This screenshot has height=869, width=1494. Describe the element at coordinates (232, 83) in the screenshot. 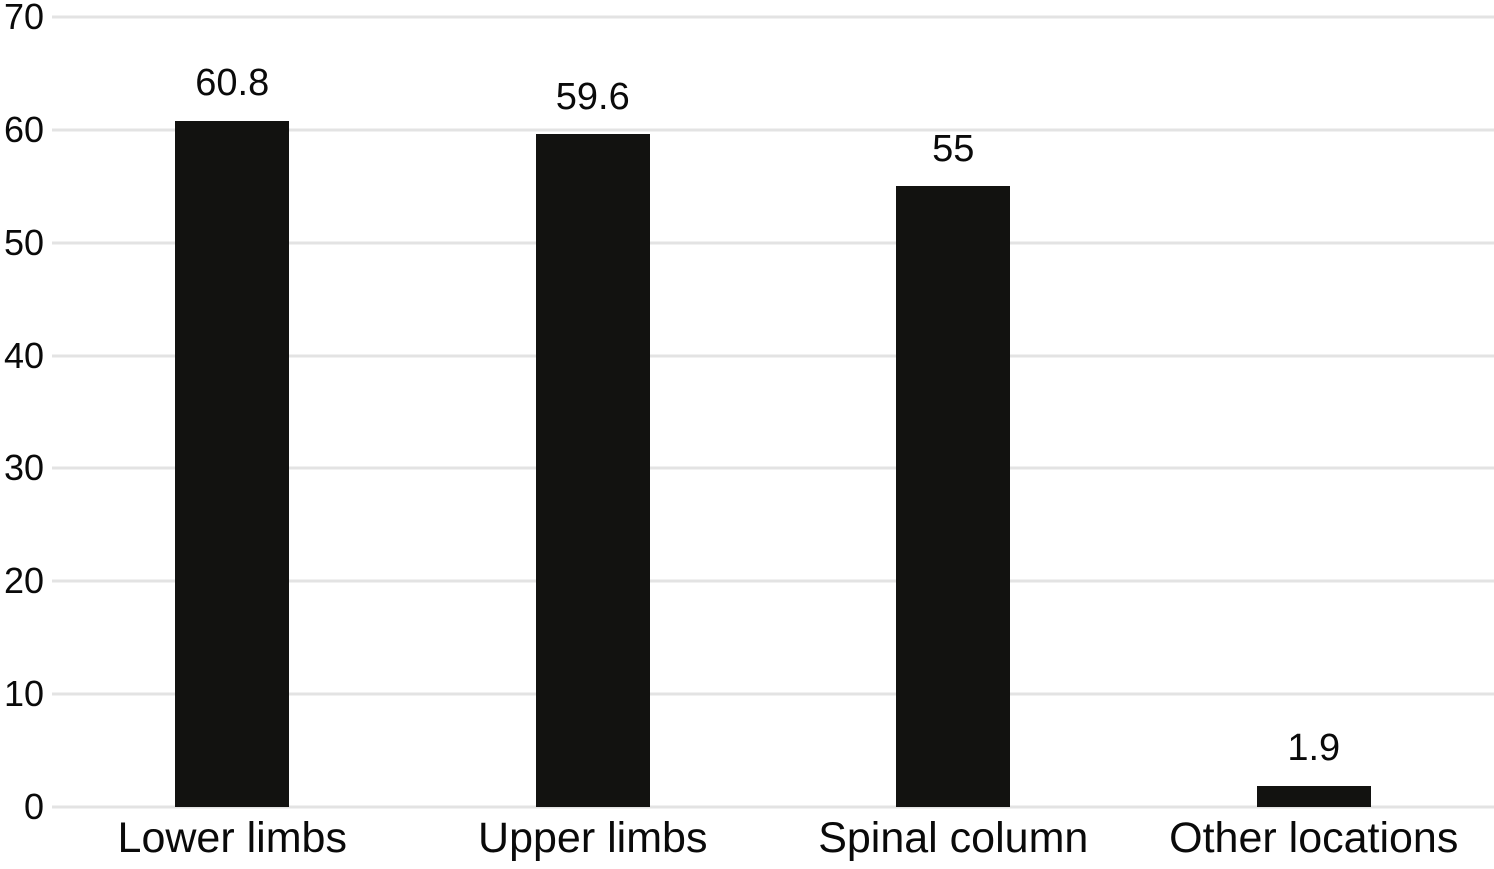

I see `bar-value-label: 60.8` at that location.